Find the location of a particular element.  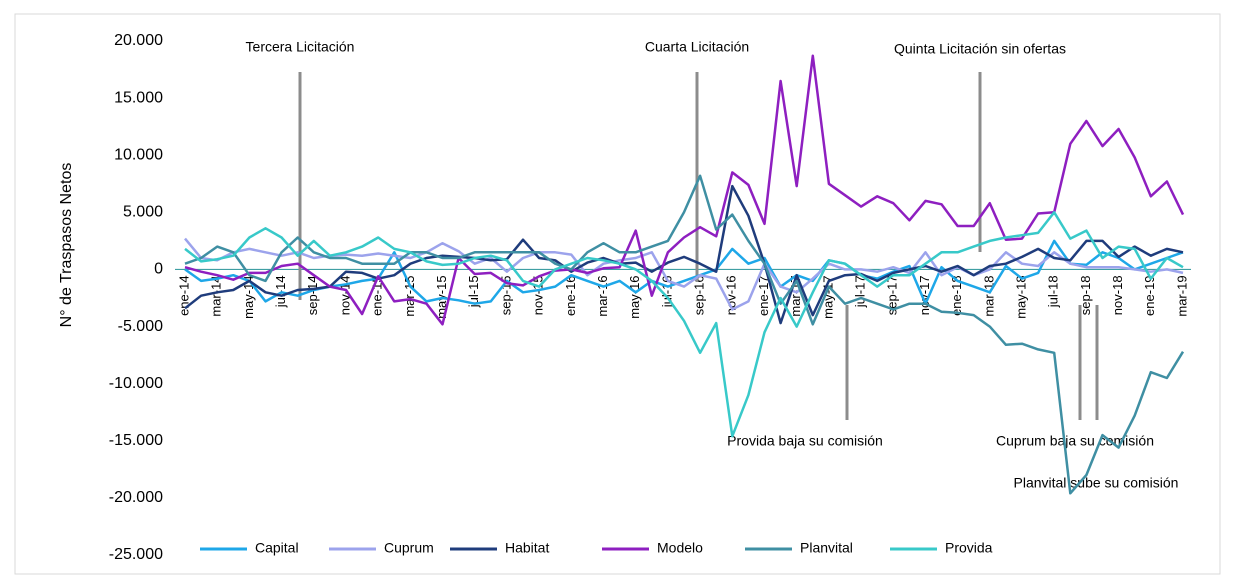

y-axis-label: N° de Traspasos Netos is located at coordinates (66, 245).